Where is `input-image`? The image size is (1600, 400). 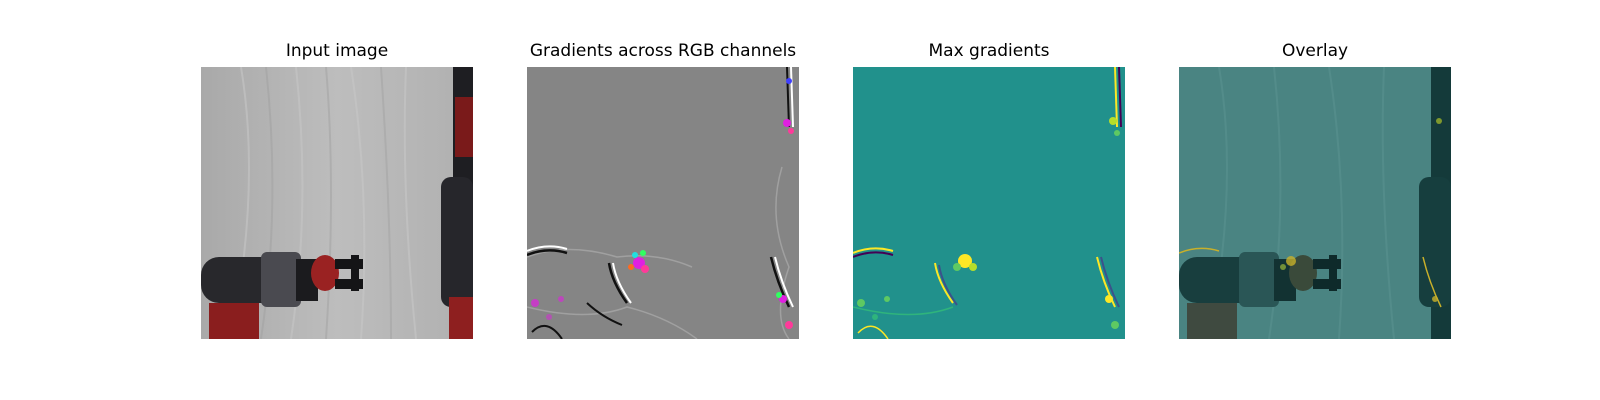 input-image is located at coordinates (337, 203).